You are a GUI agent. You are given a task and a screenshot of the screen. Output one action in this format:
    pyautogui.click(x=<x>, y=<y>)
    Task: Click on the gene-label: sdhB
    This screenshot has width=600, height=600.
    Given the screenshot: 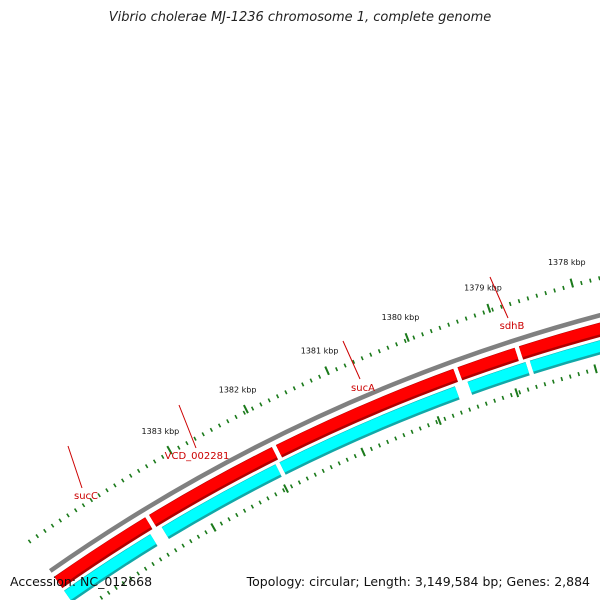 What is the action you would take?
    pyautogui.click(x=512, y=326)
    